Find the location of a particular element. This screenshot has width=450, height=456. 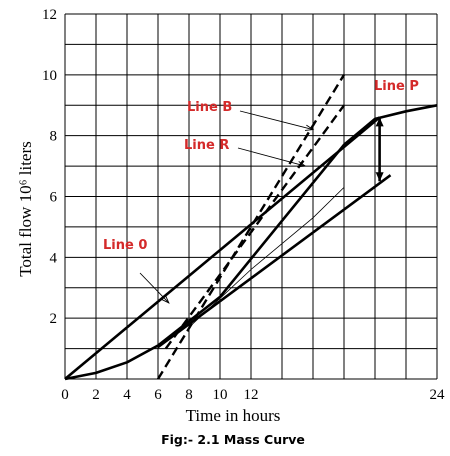

x-tick-label: 10 is located at coordinates (220, 395).